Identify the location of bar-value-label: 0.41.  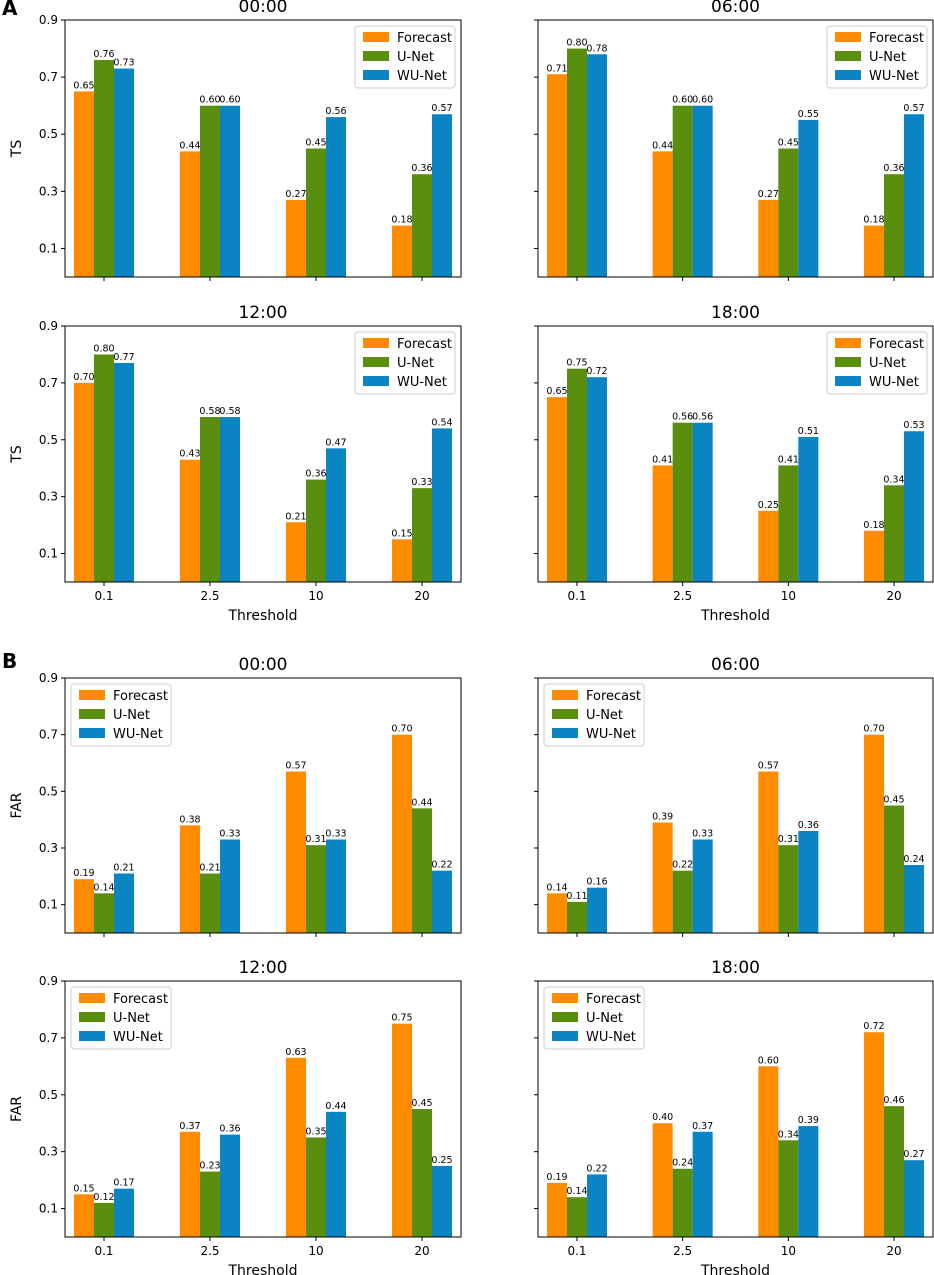
(788, 459).